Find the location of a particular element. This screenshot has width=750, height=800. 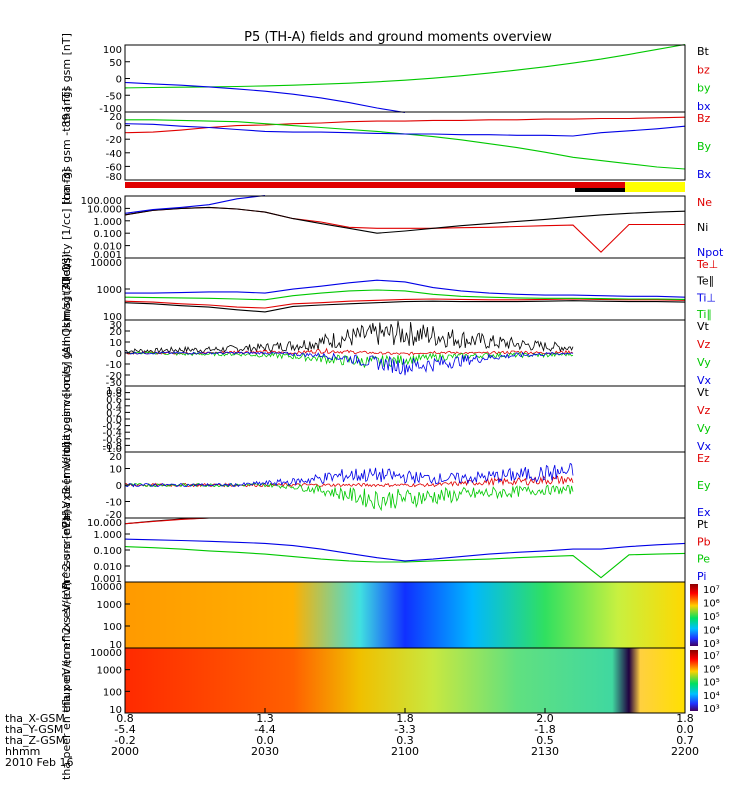

footer-value: 2100 is located at coordinates (405, 751).